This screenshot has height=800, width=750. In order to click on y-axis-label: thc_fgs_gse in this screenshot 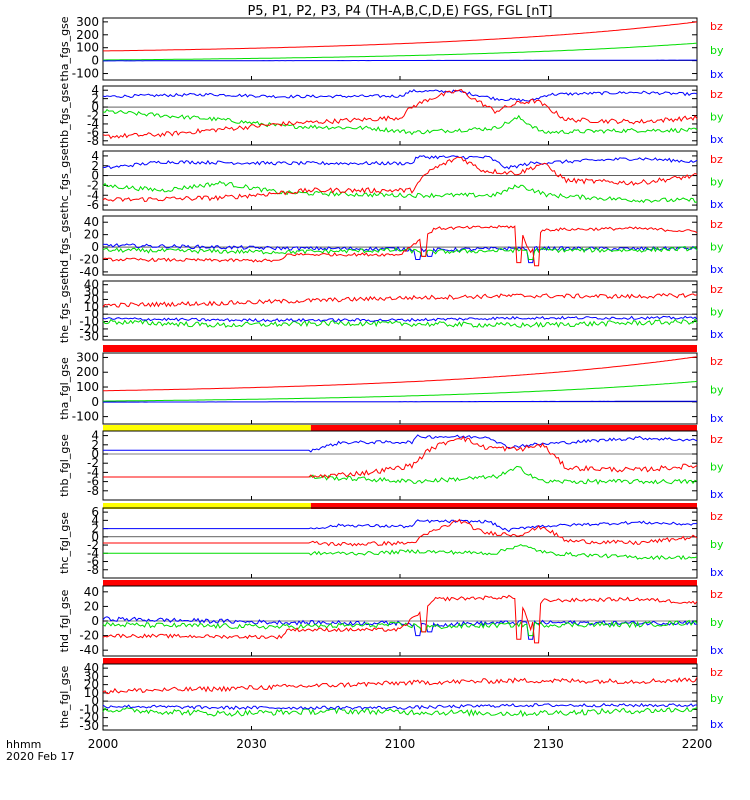, I will do `click(64, 180)`.